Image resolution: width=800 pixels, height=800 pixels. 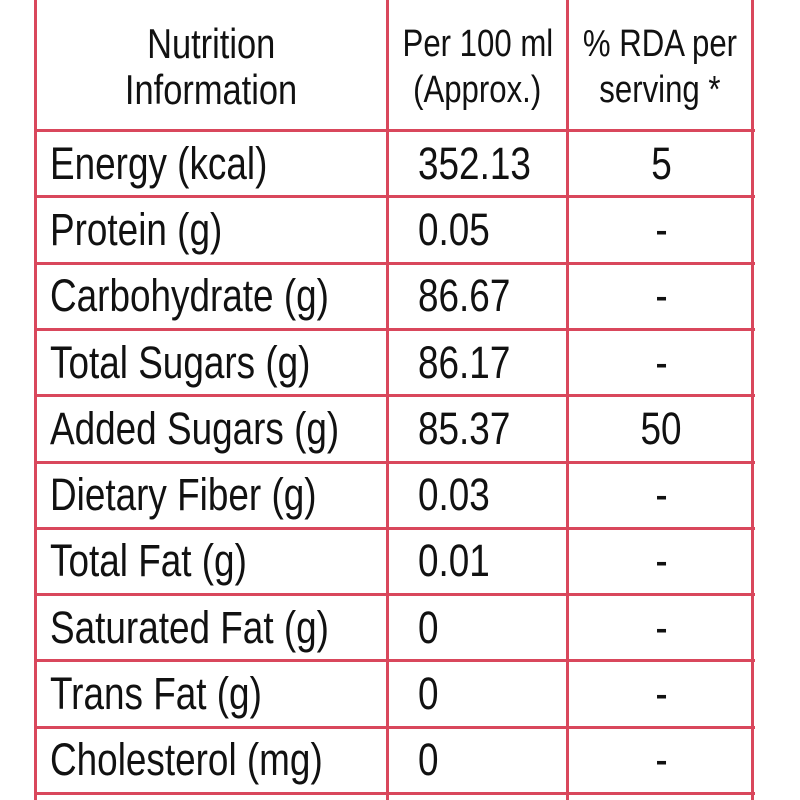 I want to click on nutrient-name-cell: Cholesterol (mg), so click(x=215, y=760).